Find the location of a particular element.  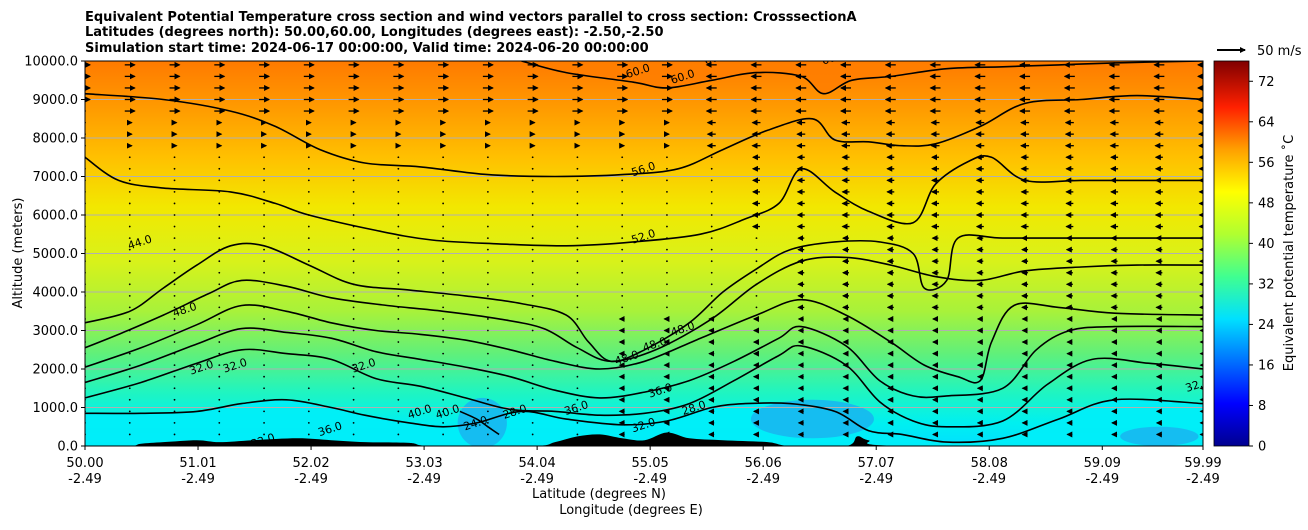

y-tick-label-10: 10000.0 is located at coordinates (51, 62).